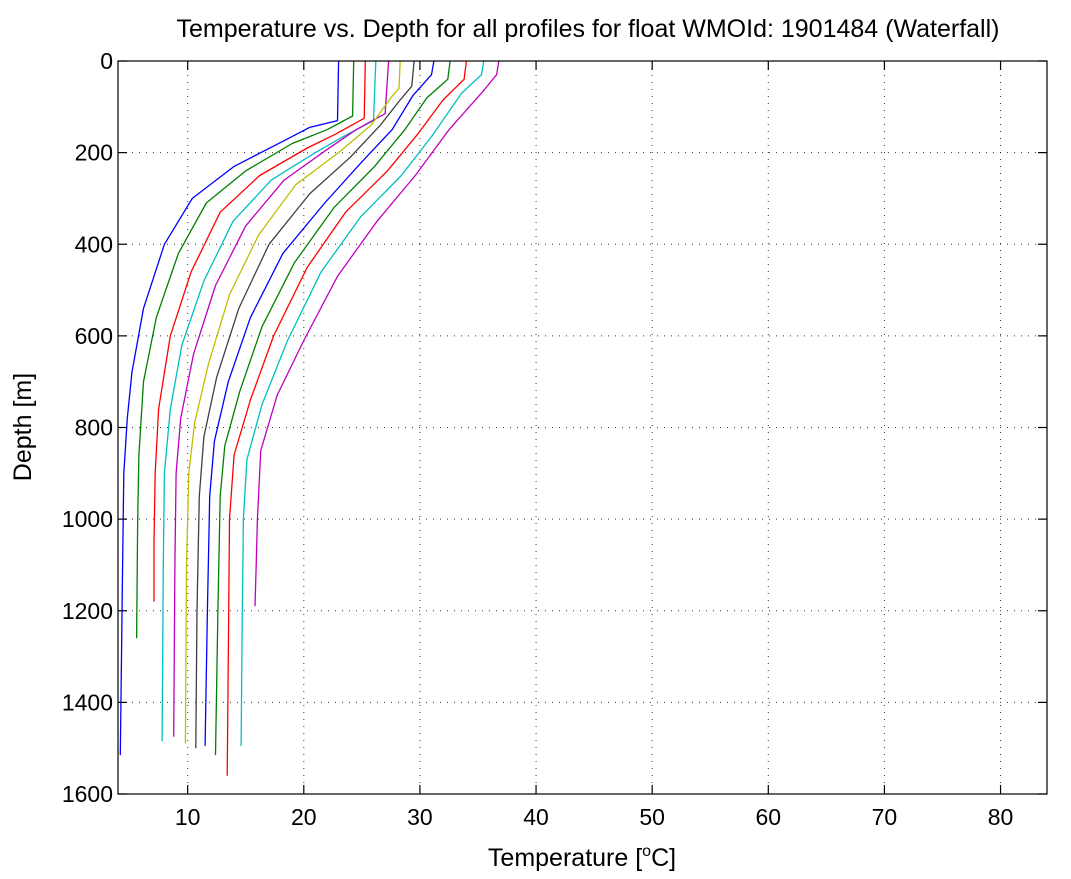 The height and width of the screenshot is (879, 1071). What do you see at coordinates (87, 519) in the screenshot?
I see `y-tick-label: 1000` at bounding box center [87, 519].